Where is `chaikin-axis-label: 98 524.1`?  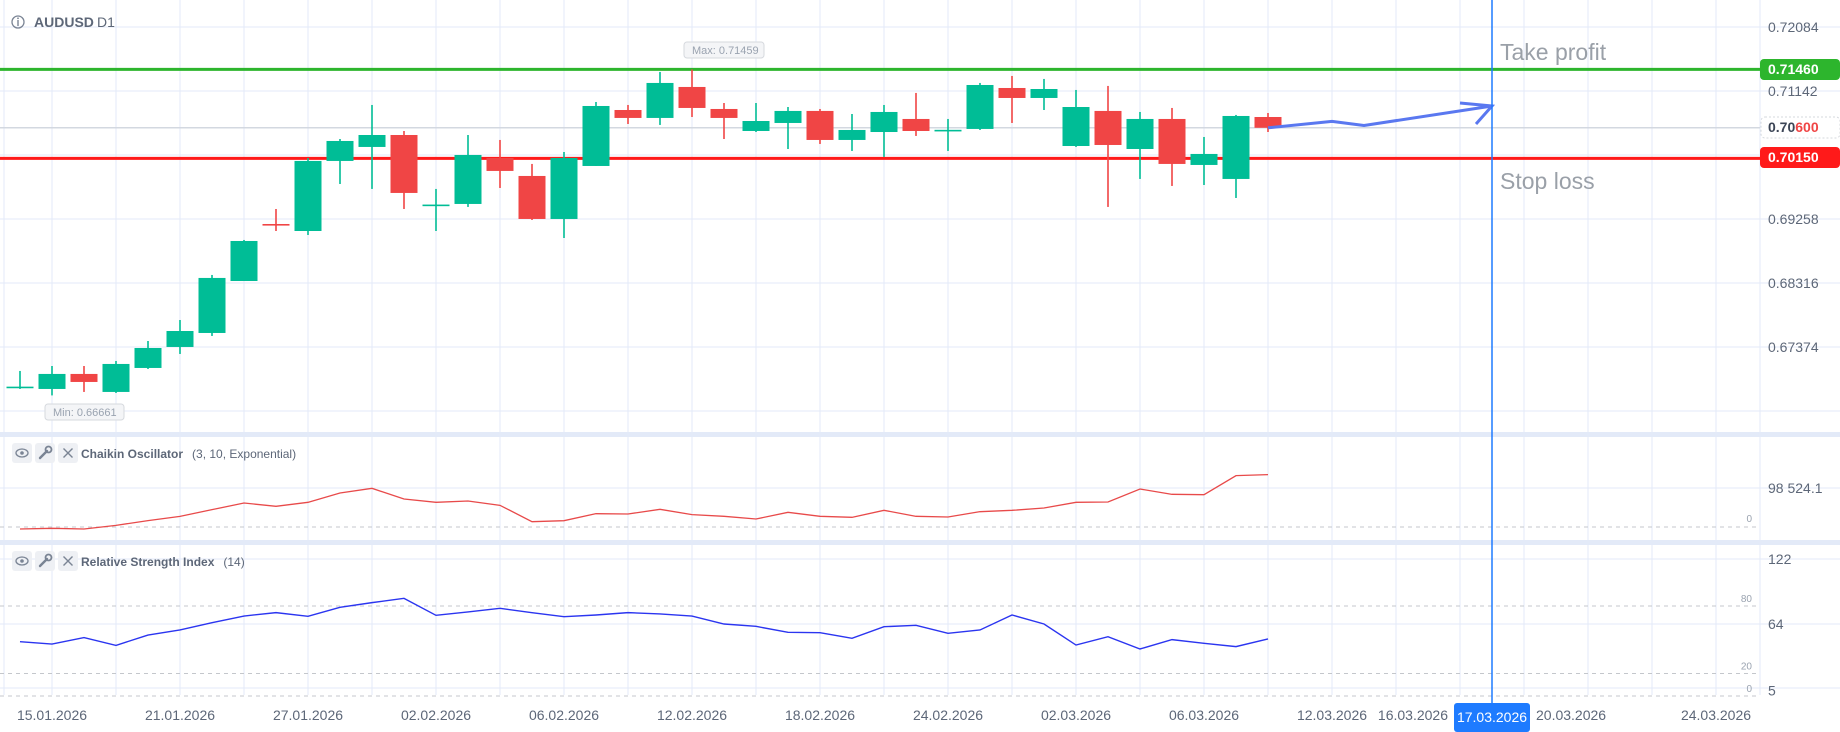
chaikin-axis-label: 98 524.1 is located at coordinates (1795, 488).